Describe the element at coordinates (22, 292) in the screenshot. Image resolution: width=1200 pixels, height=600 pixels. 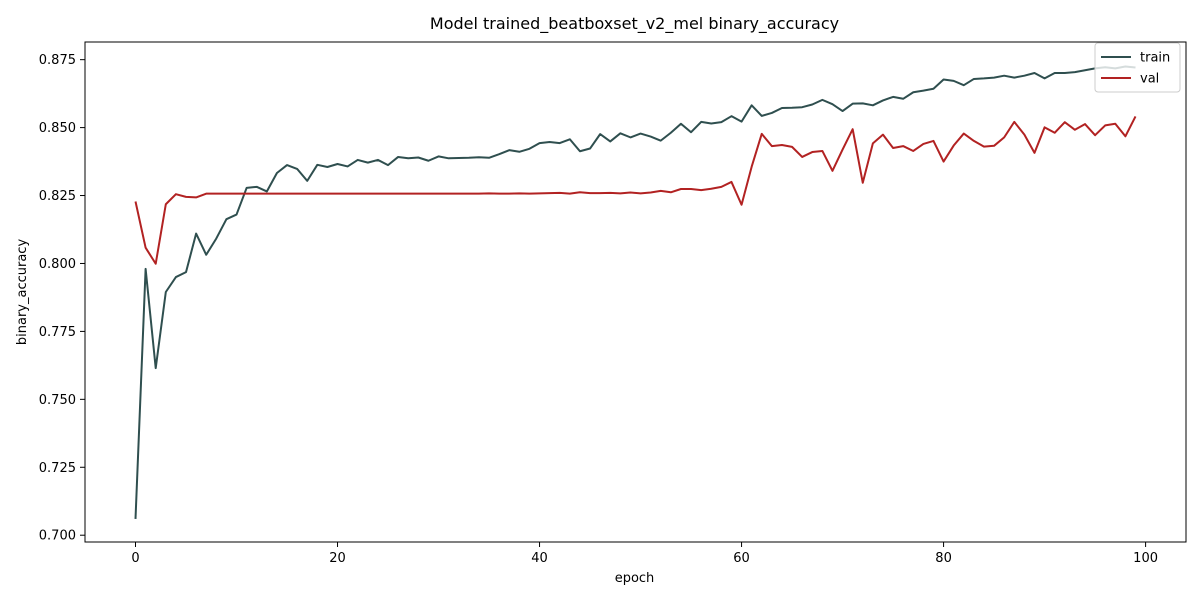
I see `y-axis-title: binary_accuracy` at that location.